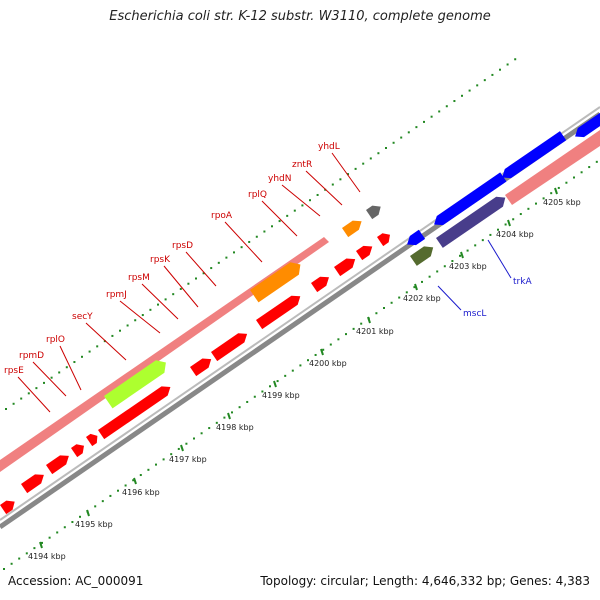  I want to click on leader-line-rplO, so click(70, 368).